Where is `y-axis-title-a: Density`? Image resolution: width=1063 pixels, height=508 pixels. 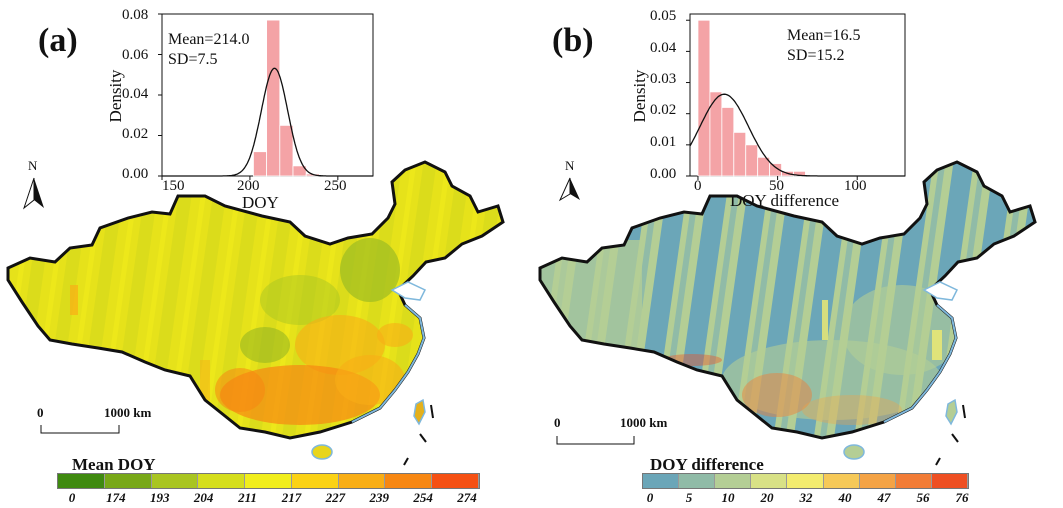
y-axis-title-a: Density is located at coordinates (115, 96).